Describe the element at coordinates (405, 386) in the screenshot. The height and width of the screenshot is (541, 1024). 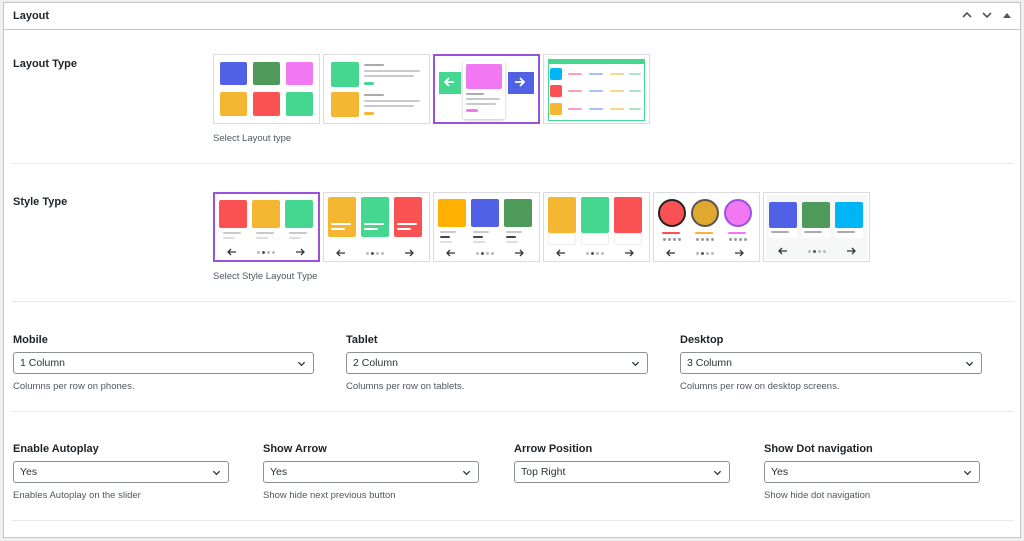
I see `tablet-description: Columns per row on tablets.` at that location.